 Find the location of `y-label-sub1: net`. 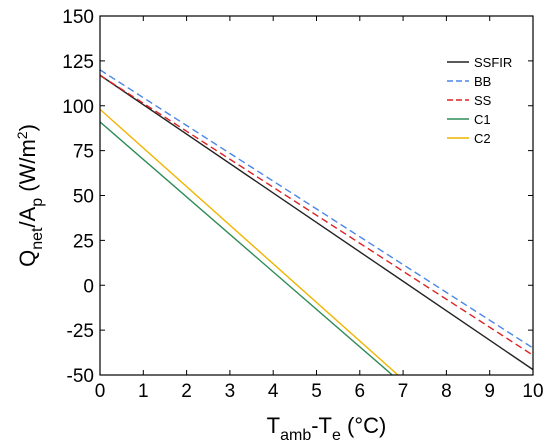

y-label-sub1: net is located at coordinates (37, 238).